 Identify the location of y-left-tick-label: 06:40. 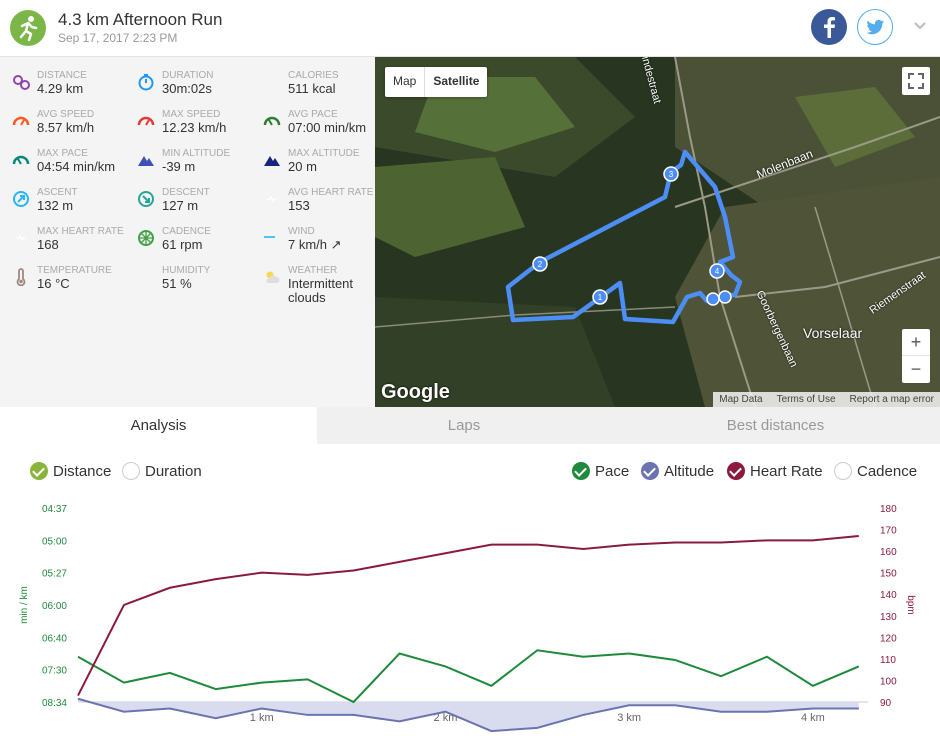
(54, 638).